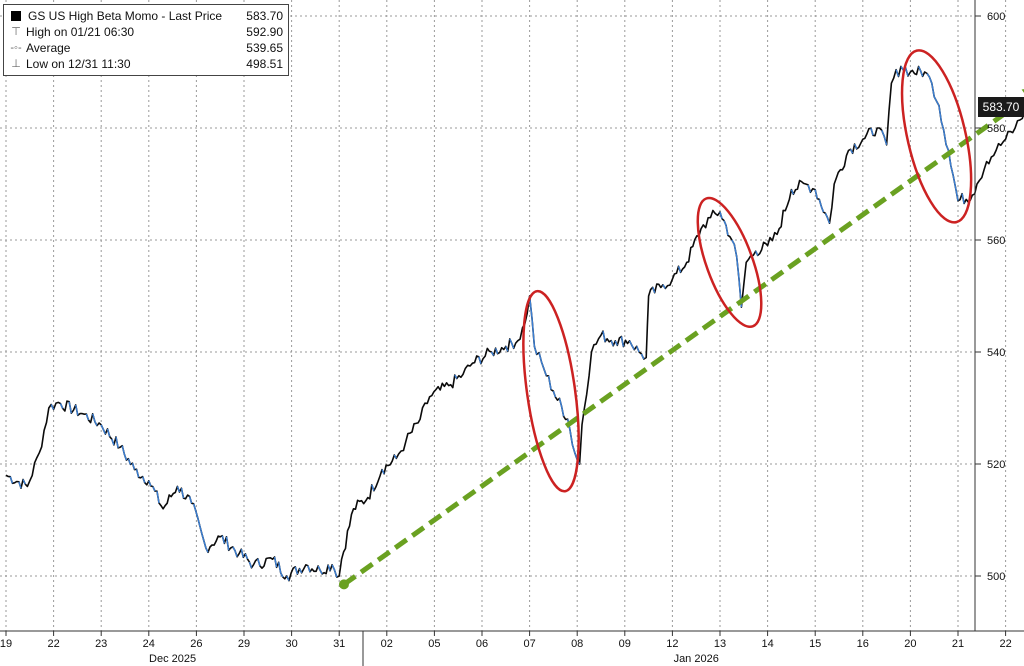 The image size is (1024, 666). I want to click on x-tick-label: 21, so click(958, 644).